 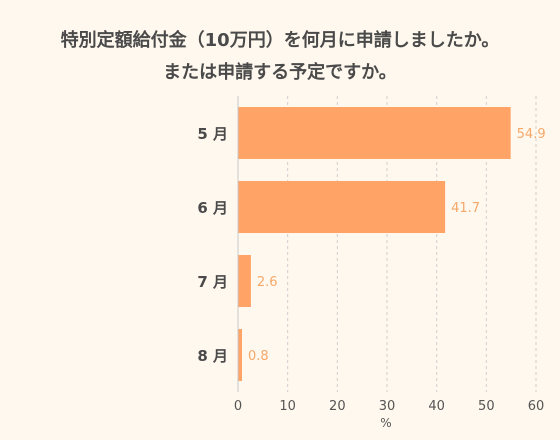 I want to click on x-tick-label: 30, so click(x=387, y=406).